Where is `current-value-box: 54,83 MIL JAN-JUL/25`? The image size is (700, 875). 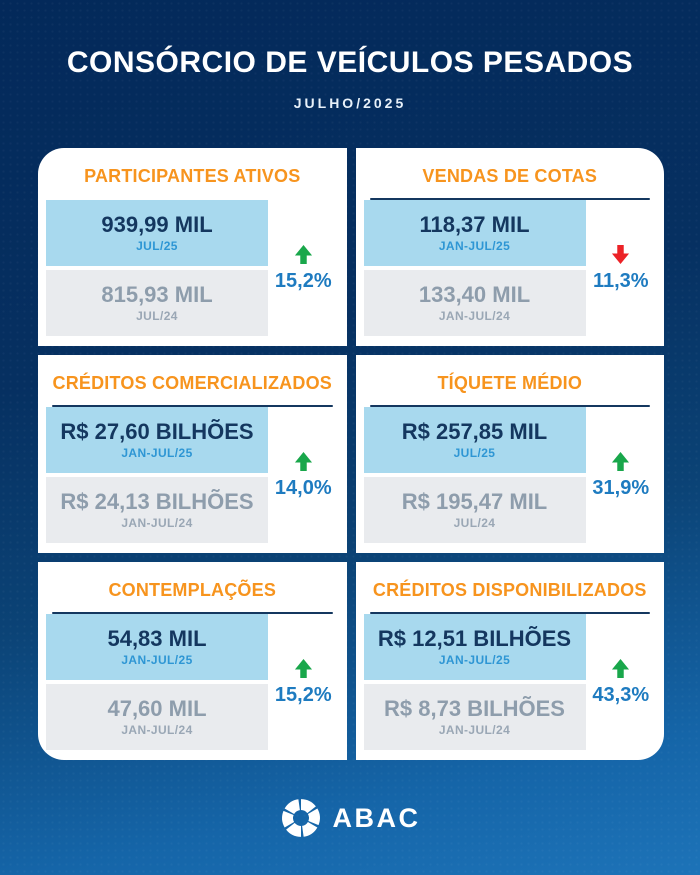
current-value-box: 54,83 MIL JAN-JUL/25 is located at coordinates (157, 647).